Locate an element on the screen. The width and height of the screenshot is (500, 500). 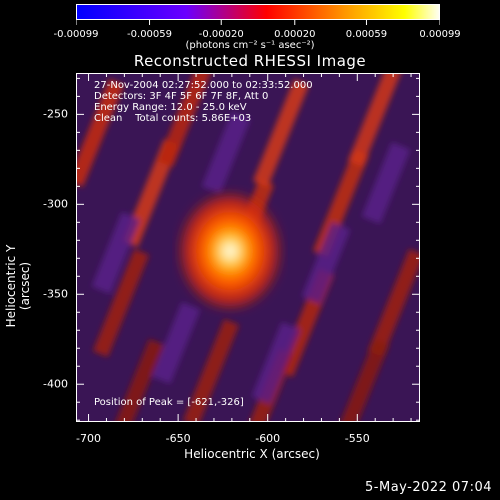
source-intensity-contour is located at coordinates (230, 251).